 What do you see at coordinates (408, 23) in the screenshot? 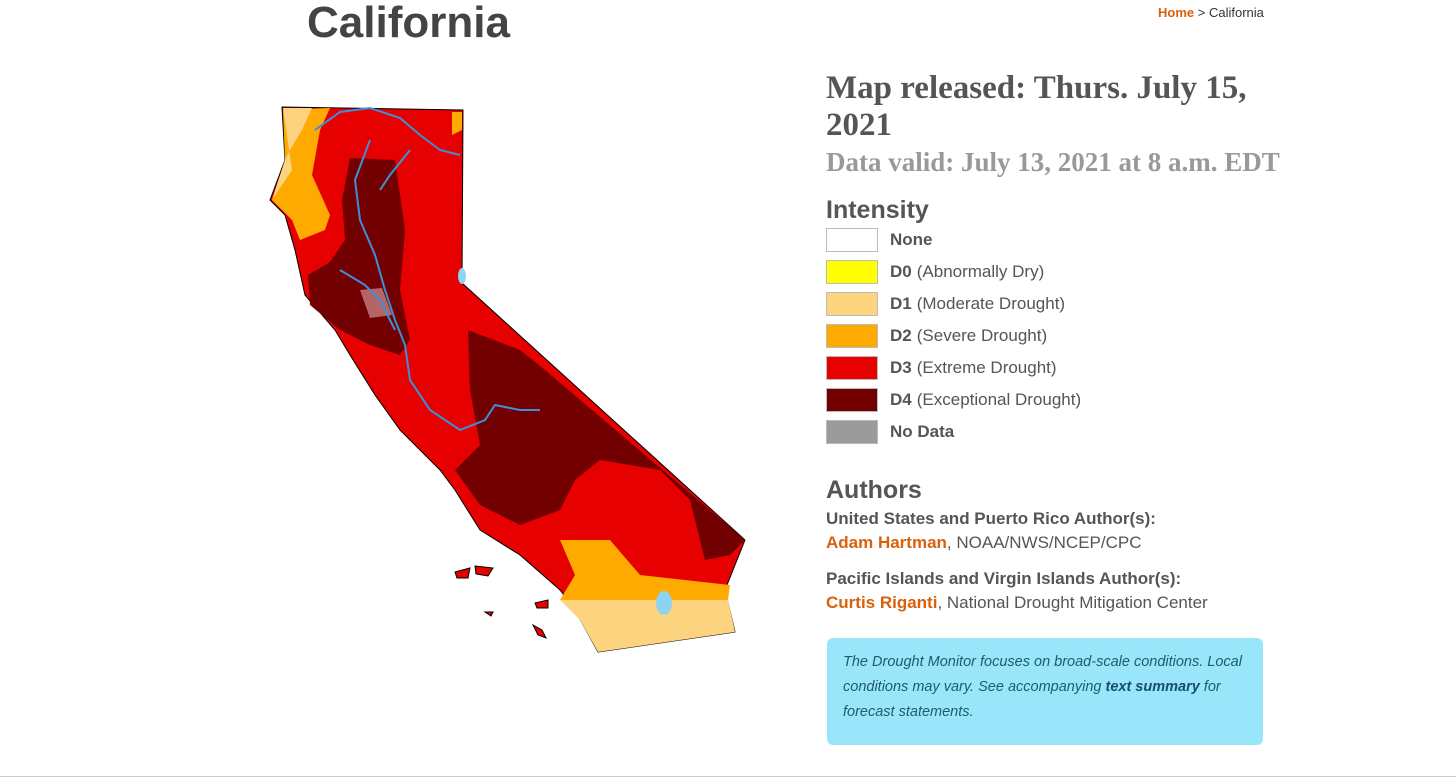
I see `page-title: California` at bounding box center [408, 23].